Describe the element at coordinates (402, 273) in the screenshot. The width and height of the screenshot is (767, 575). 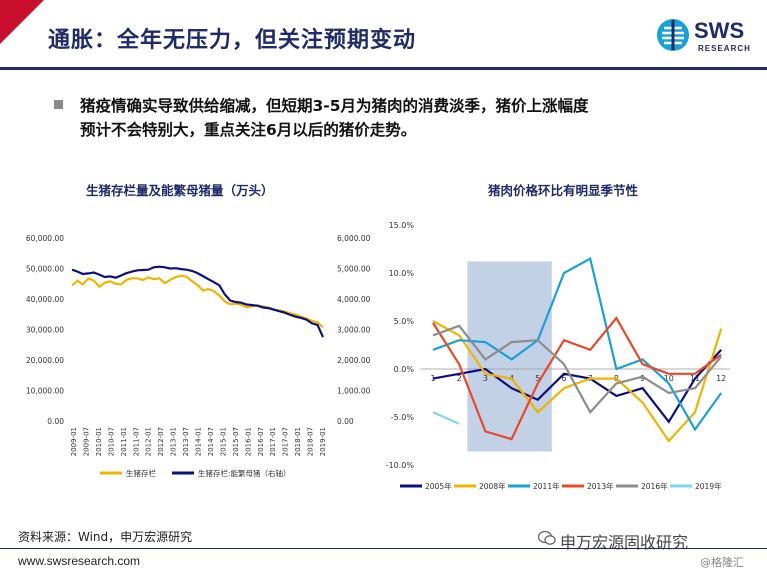
I see `y-tick-label: 10.0%` at that location.